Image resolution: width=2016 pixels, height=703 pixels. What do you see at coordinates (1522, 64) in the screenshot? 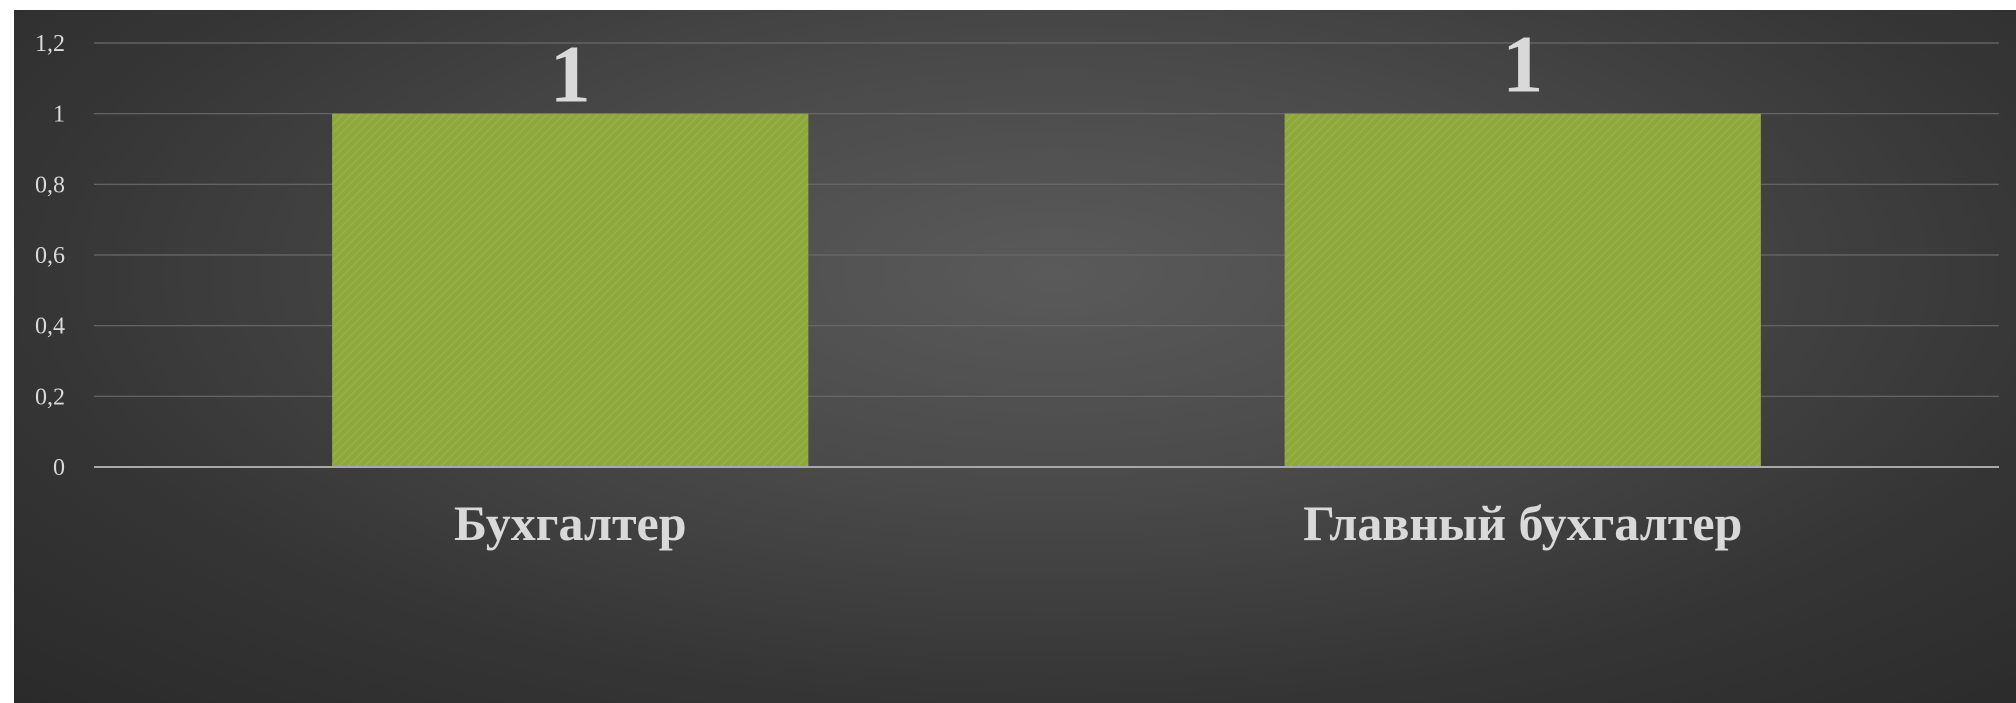
I see `data-label-2: 1` at bounding box center [1522, 64].